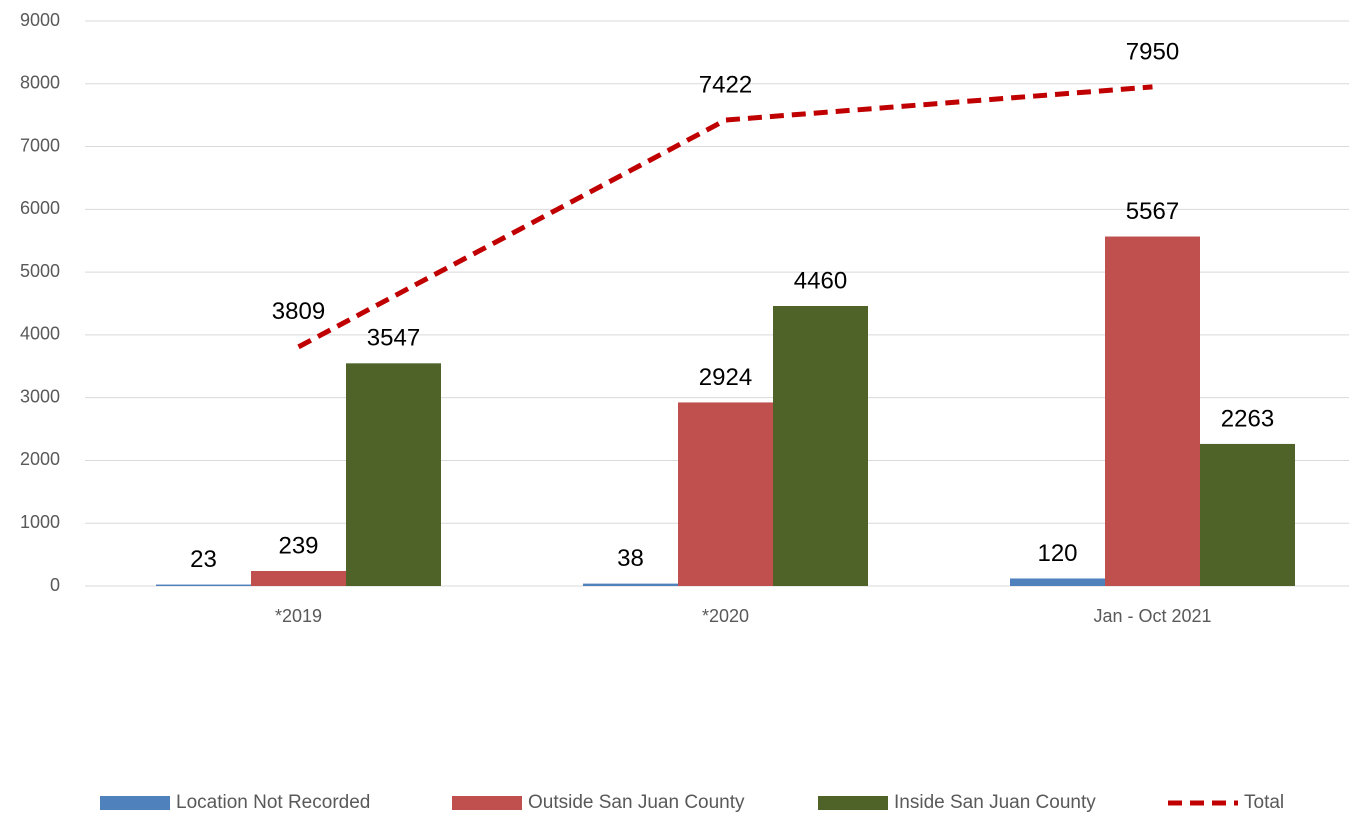 The width and height of the screenshot is (1349, 816). Describe the element at coordinates (995, 802) in the screenshot. I see `legend-label: Inside San Juan County` at that location.